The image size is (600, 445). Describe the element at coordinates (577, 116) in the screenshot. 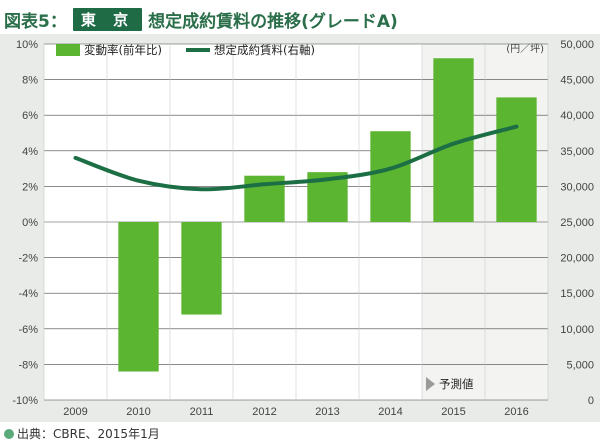

I see `right-tick-label: 40,000` at that location.